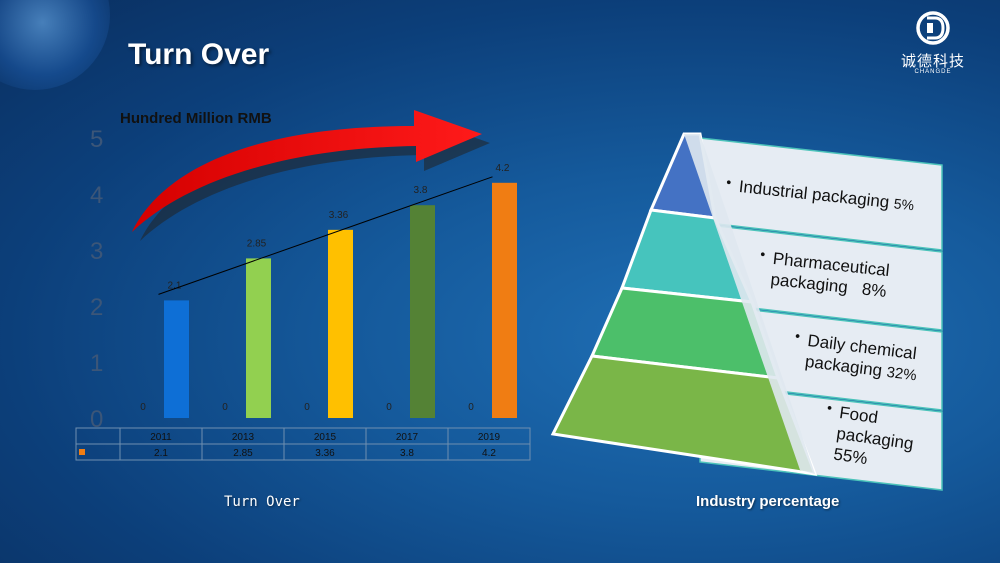 Image resolution: width=1000 pixels, height=563 pixels. I want to click on label-food: • Food packaging 55%, so click(870, 434).